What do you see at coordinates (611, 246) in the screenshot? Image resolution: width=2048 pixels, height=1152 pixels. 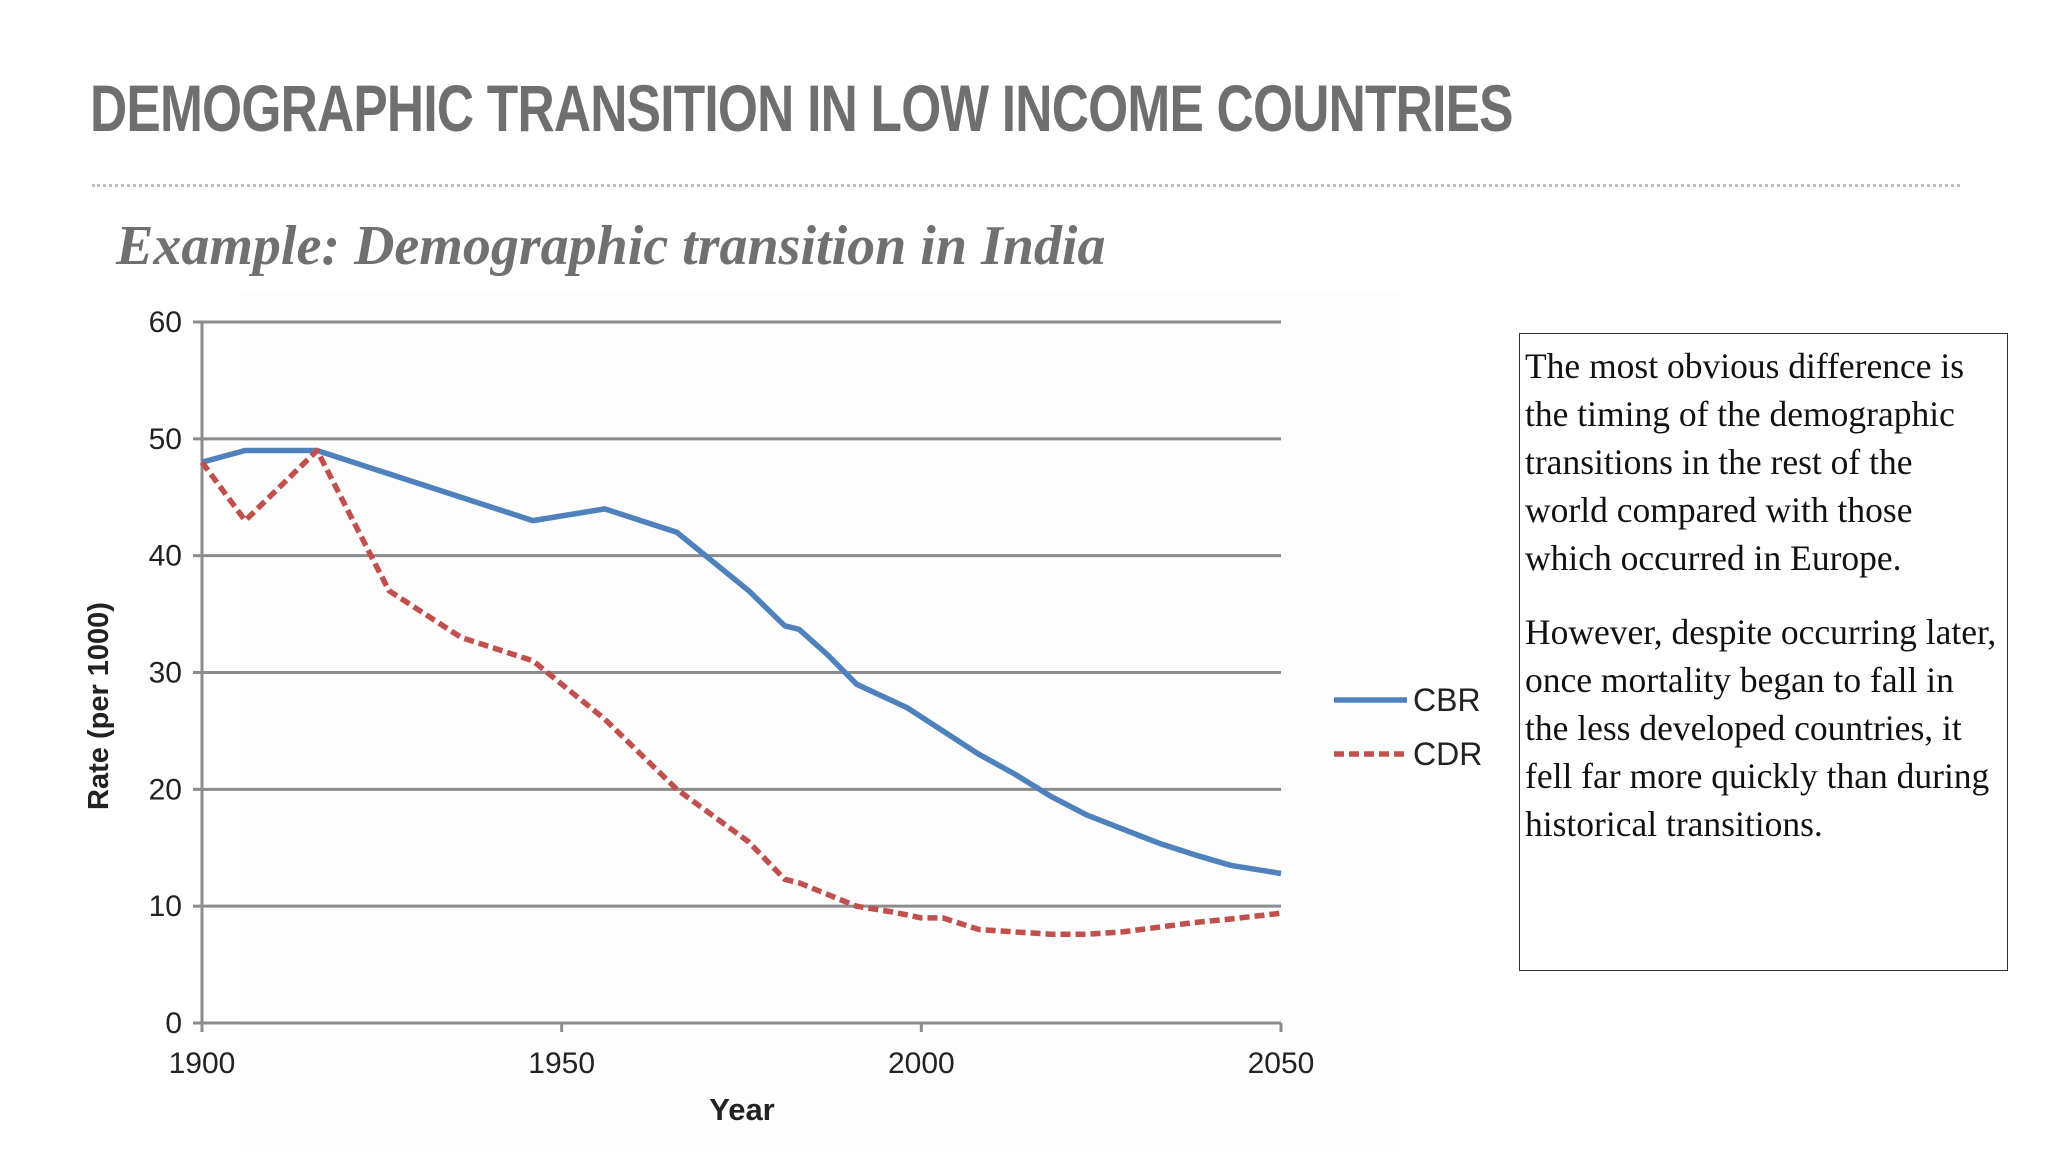 I see `slide-subtitle: Example: Demographic transition in India` at bounding box center [611, 246].